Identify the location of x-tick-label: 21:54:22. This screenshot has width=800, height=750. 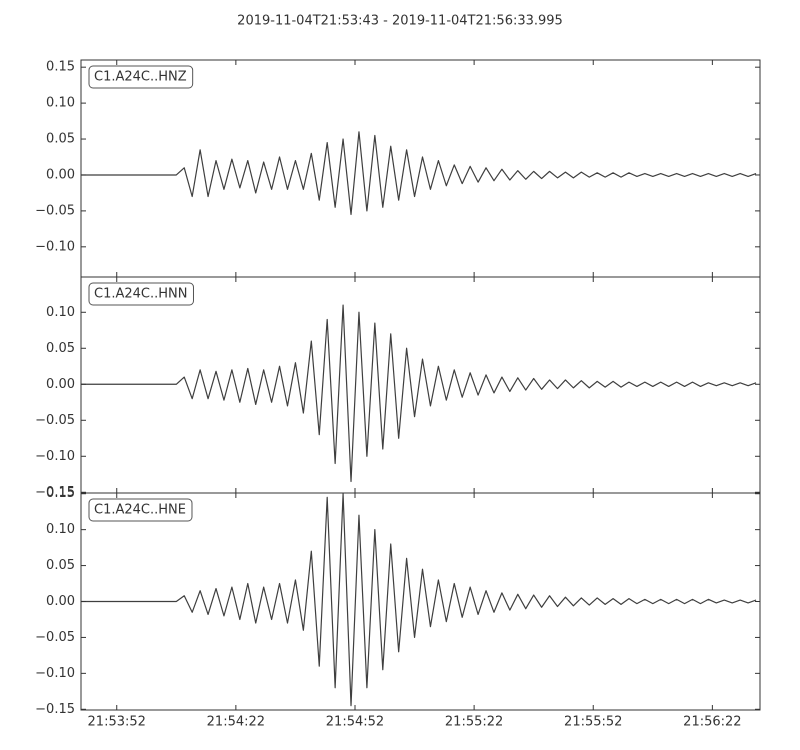
(236, 722).